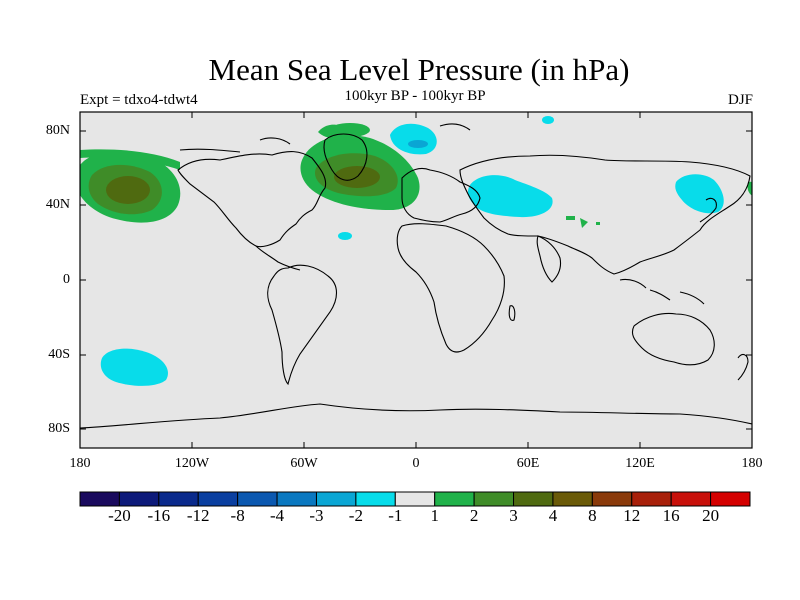  I want to click on colorbar-label: 12, so click(632, 515).